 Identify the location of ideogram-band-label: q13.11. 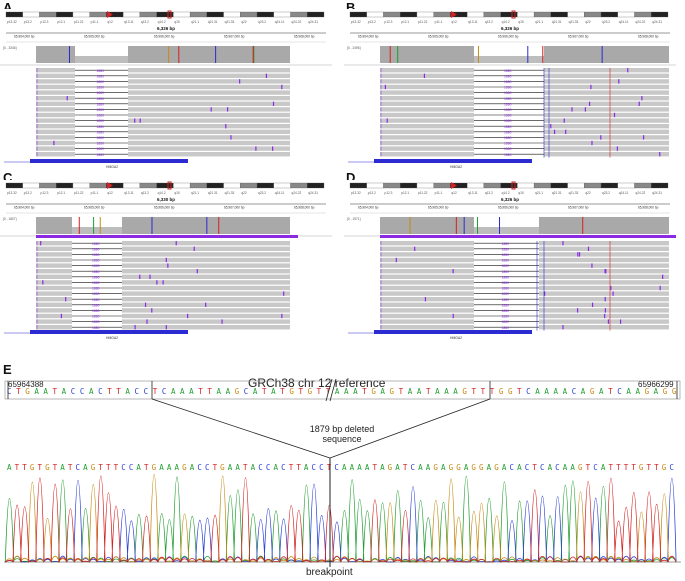
(129, 193).